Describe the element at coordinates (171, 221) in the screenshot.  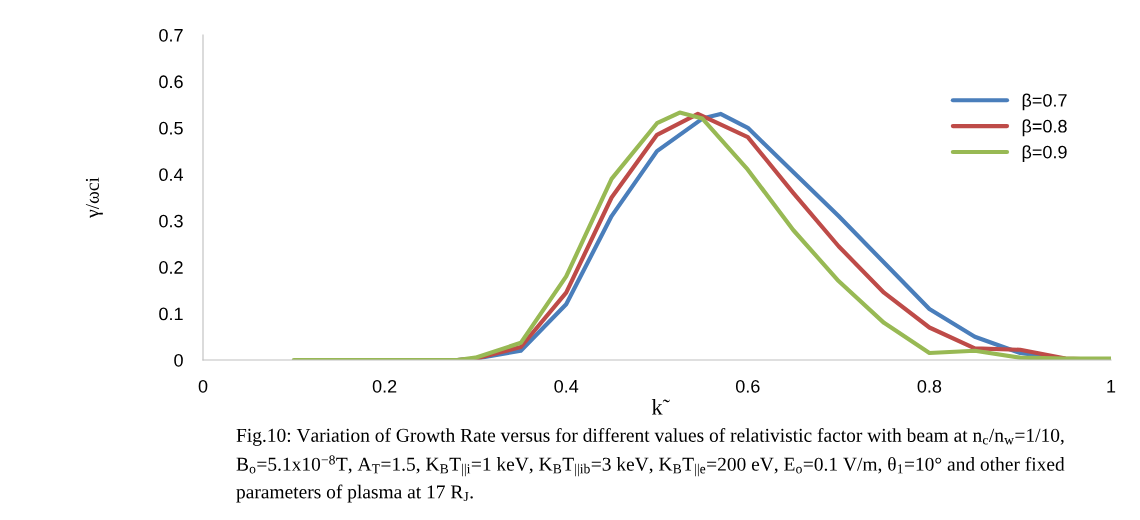
I see `y-tick-label: 0.3` at that location.